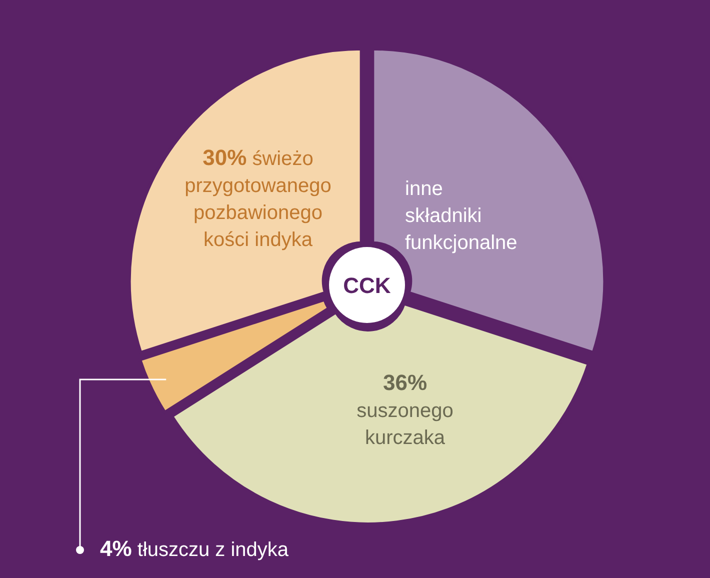 This screenshot has width=710, height=578. I want to click on slice-label: tłuszczu z indyka, so click(213, 550).